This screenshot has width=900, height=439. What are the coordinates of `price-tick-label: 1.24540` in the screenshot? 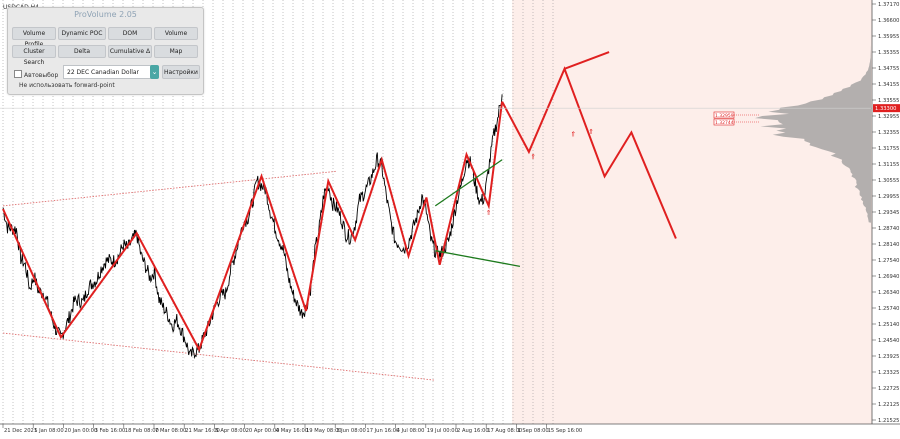 It's located at (888, 341).